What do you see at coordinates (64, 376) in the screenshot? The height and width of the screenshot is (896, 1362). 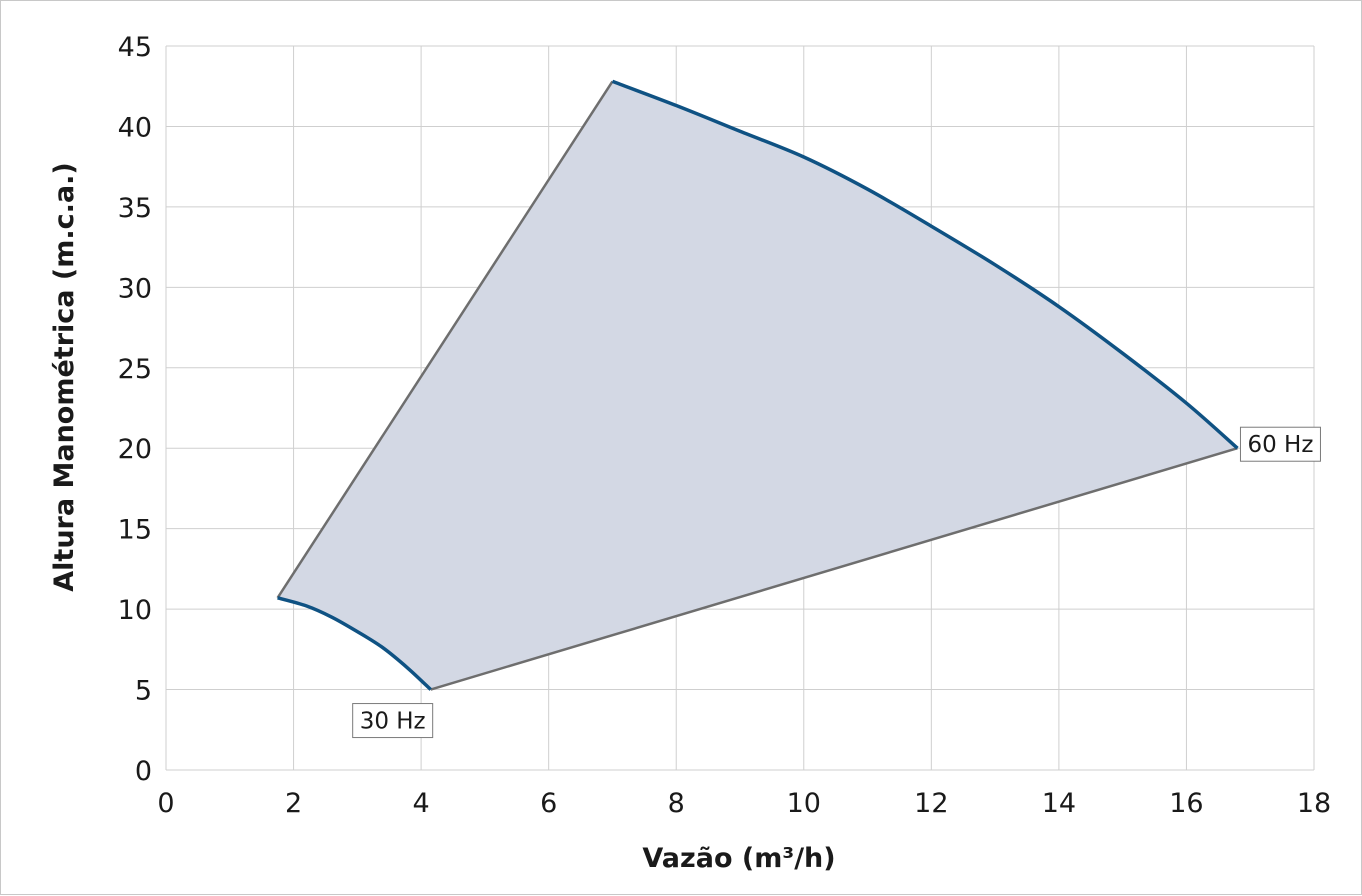 I see `y-axis-title: Altura Manométrica (m.c.a.)` at bounding box center [64, 376].